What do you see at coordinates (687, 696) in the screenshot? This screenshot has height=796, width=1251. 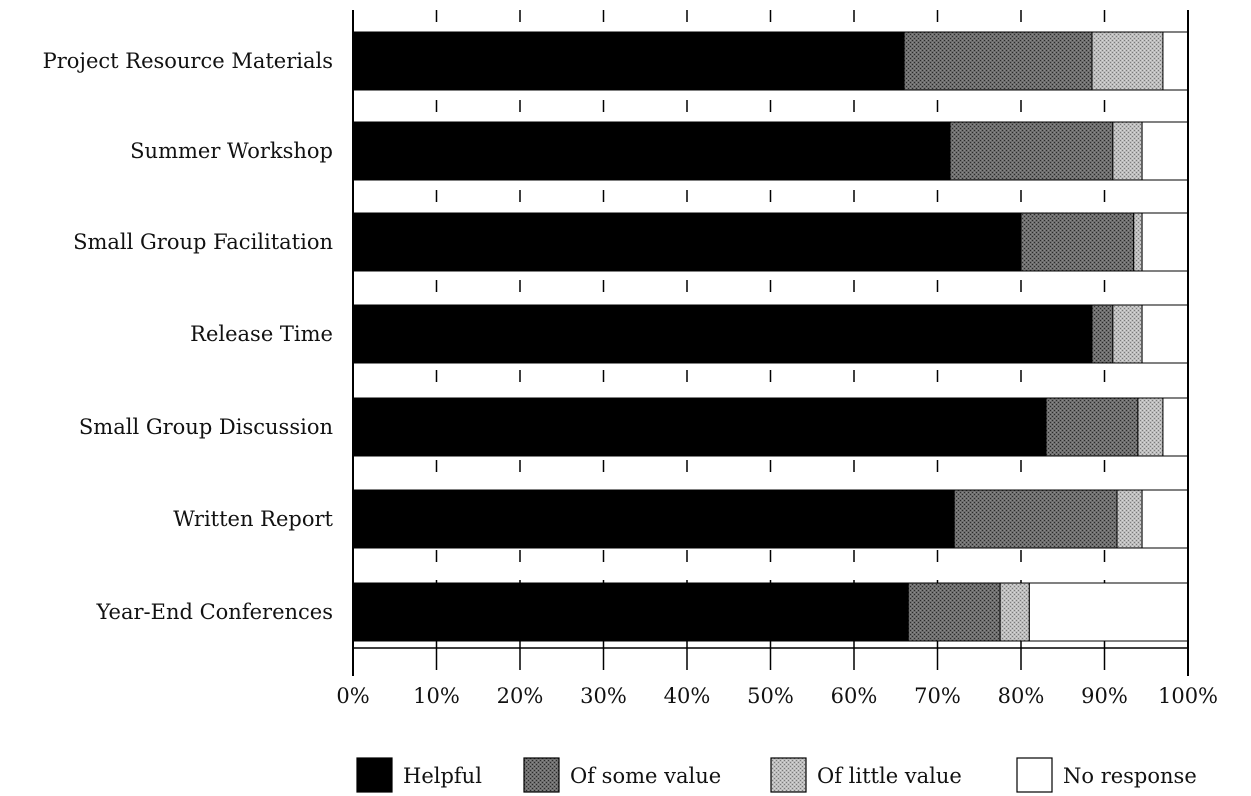 I see `x-tick-label: 40%` at bounding box center [687, 696].